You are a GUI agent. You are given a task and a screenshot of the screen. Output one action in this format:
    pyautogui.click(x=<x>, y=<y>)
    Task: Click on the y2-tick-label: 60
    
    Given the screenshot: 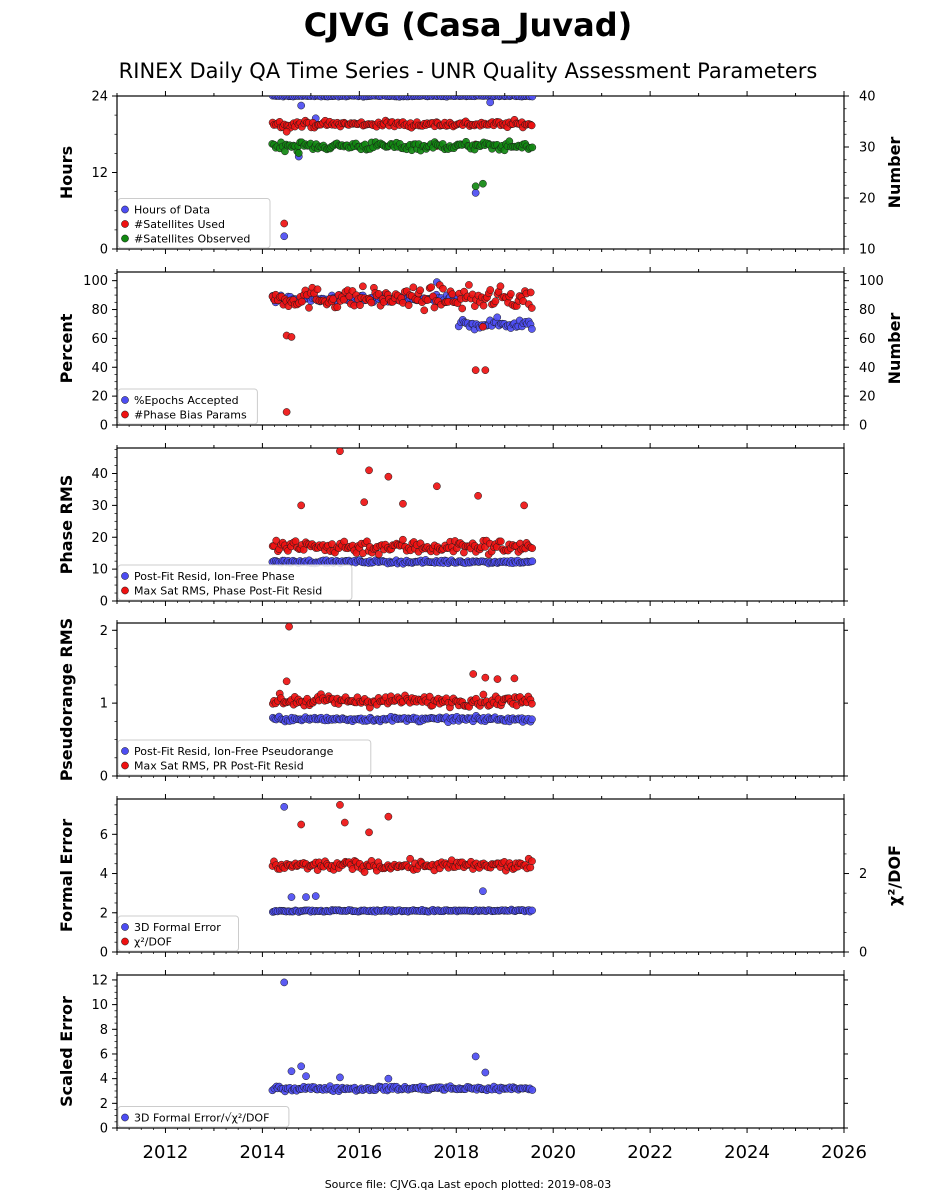 What is the action you would take?
    pyautogui.click(x=867, y=339)
    